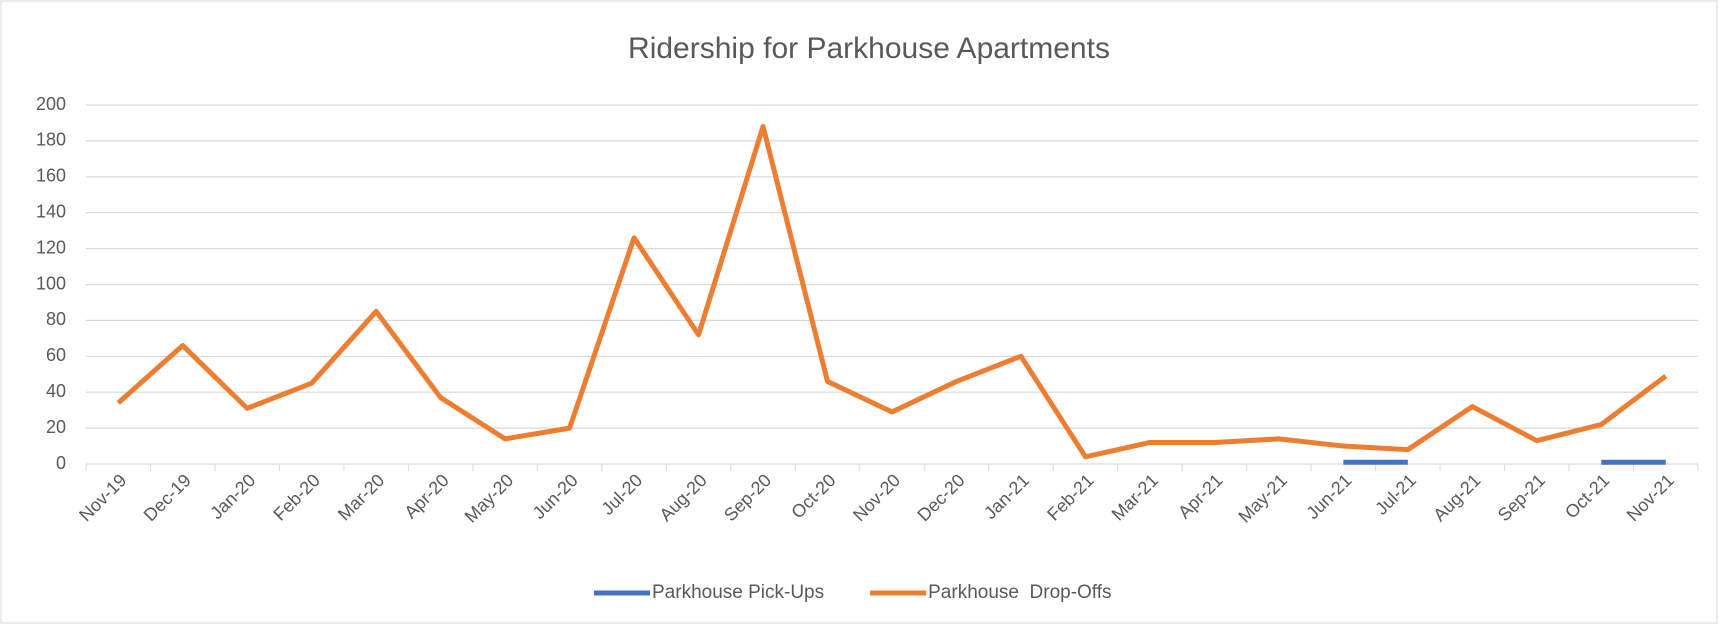  I want to click on y-tick-label: 80, so click(56, 319).